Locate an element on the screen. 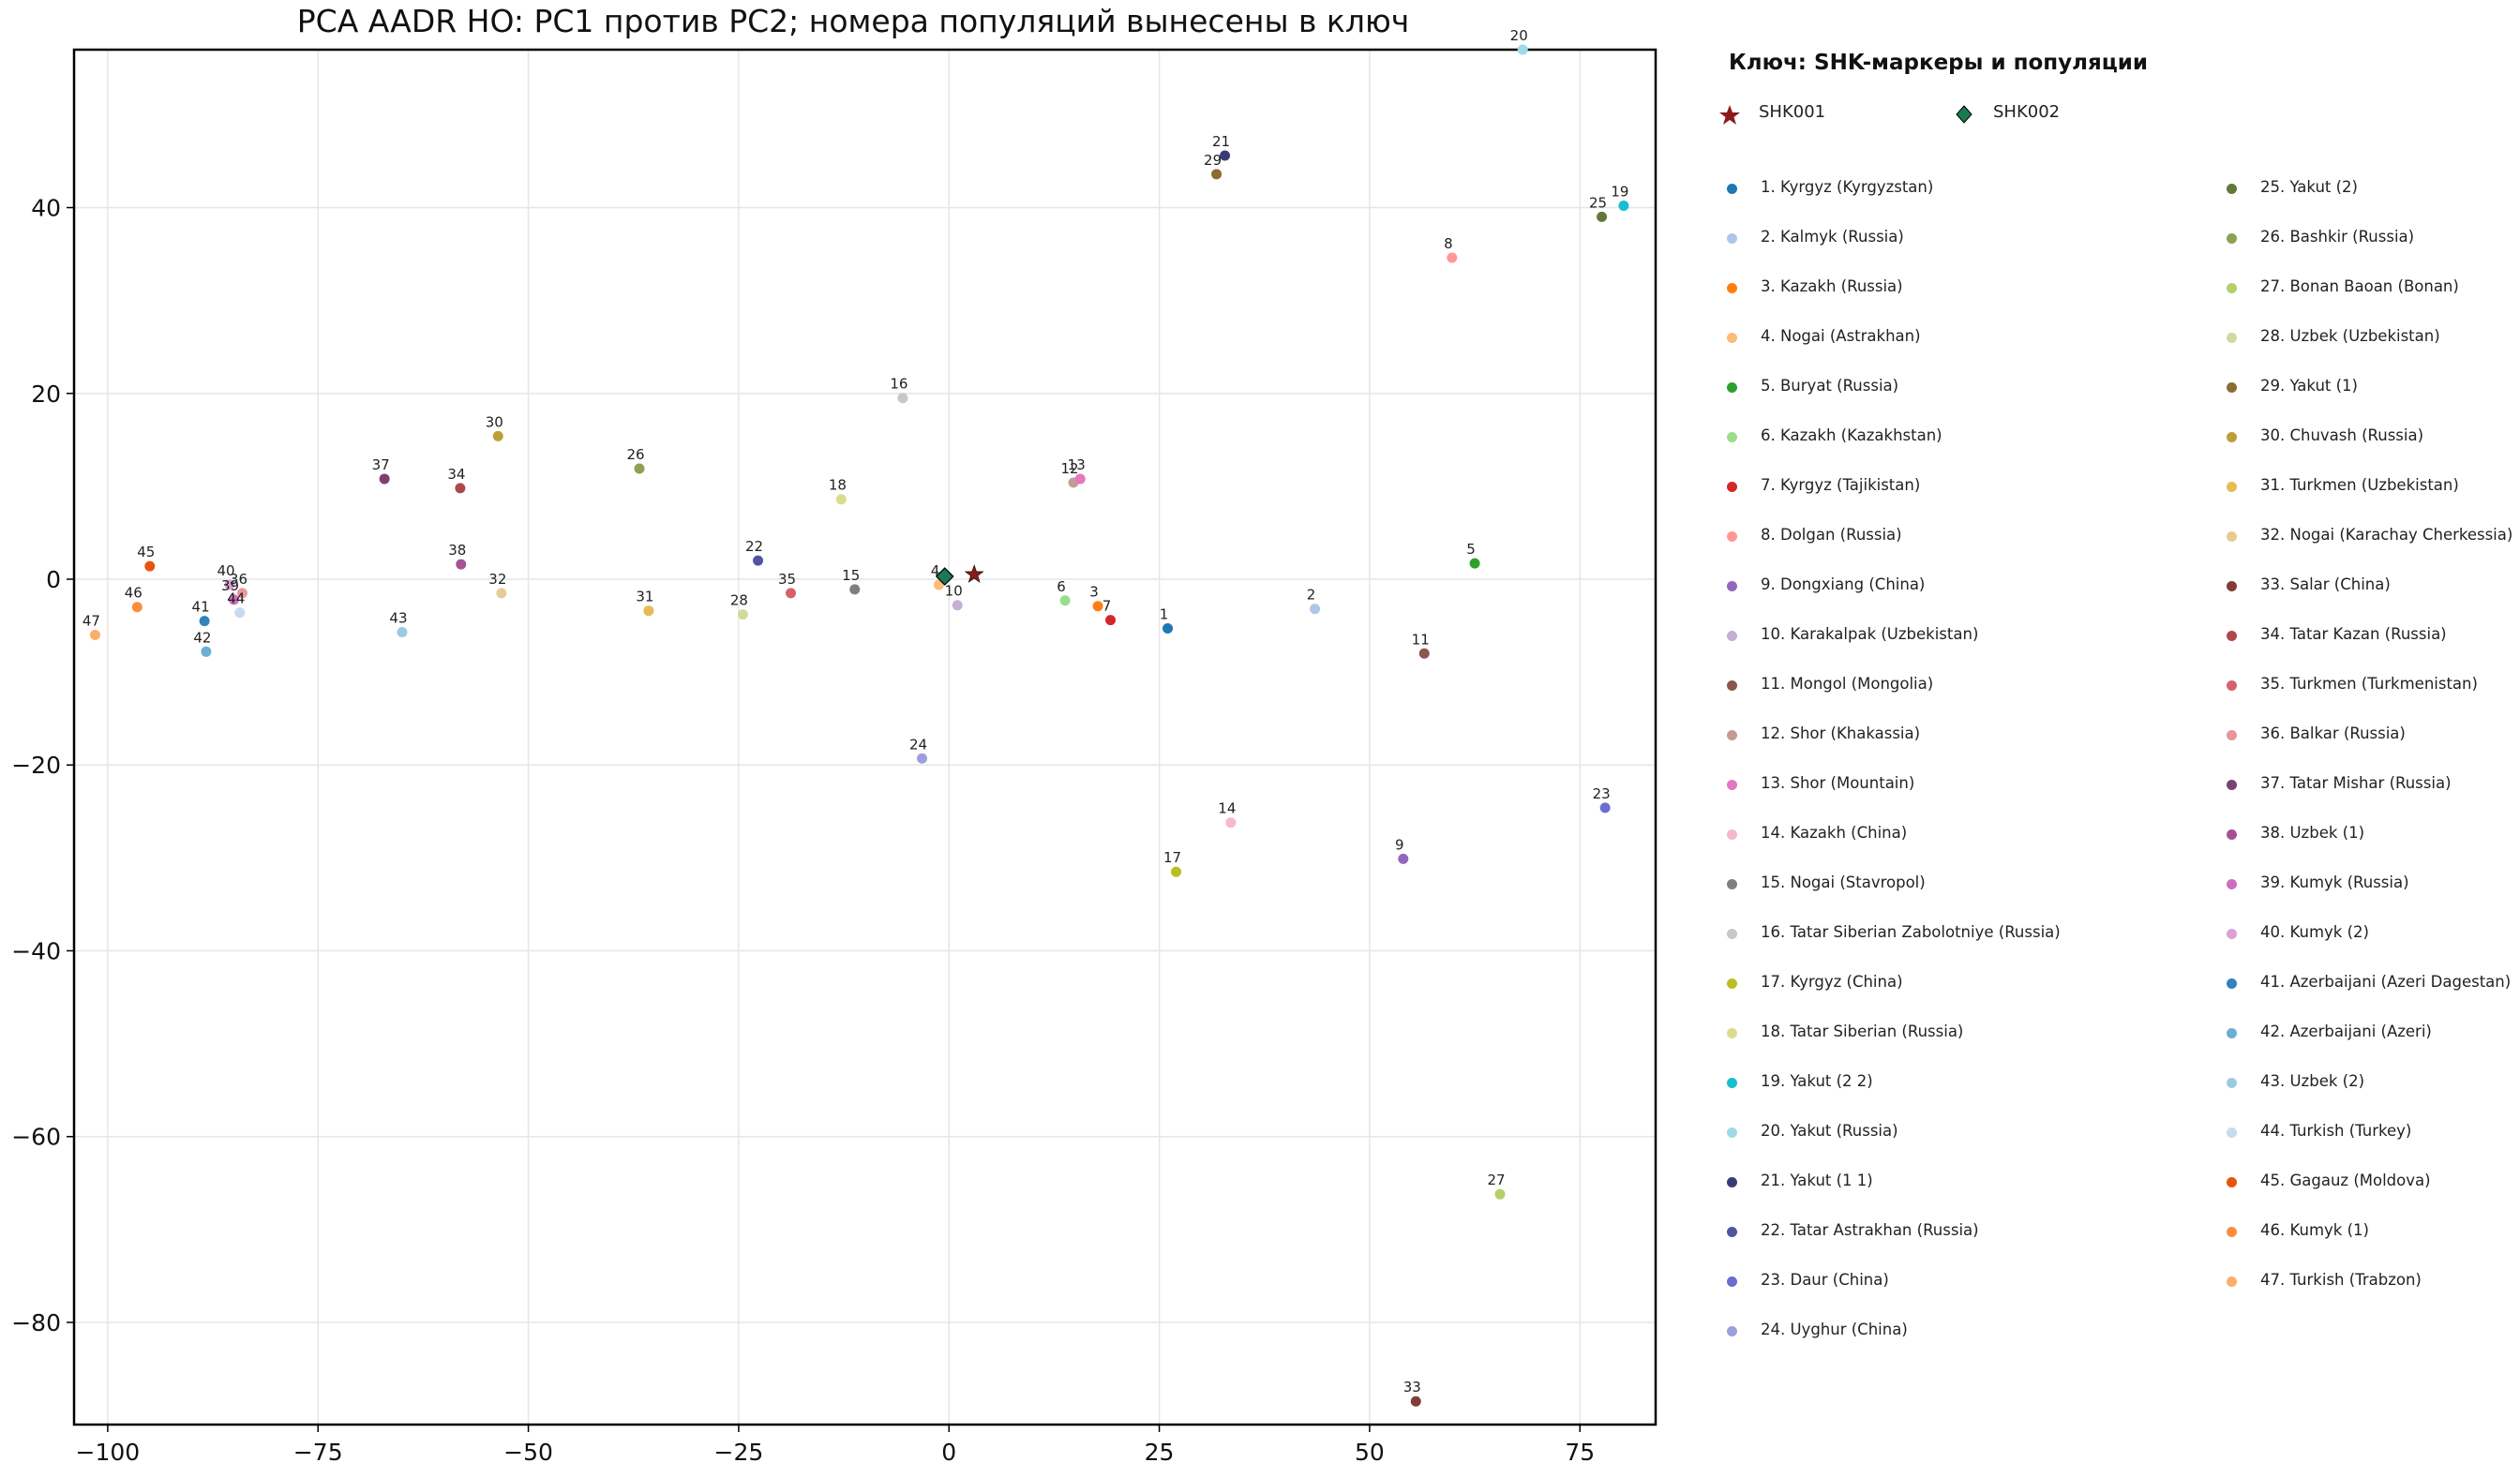  legend-label: 16. Tatar Siberian Zabolotniye (Russia) is located at coordinates (1911, 932).